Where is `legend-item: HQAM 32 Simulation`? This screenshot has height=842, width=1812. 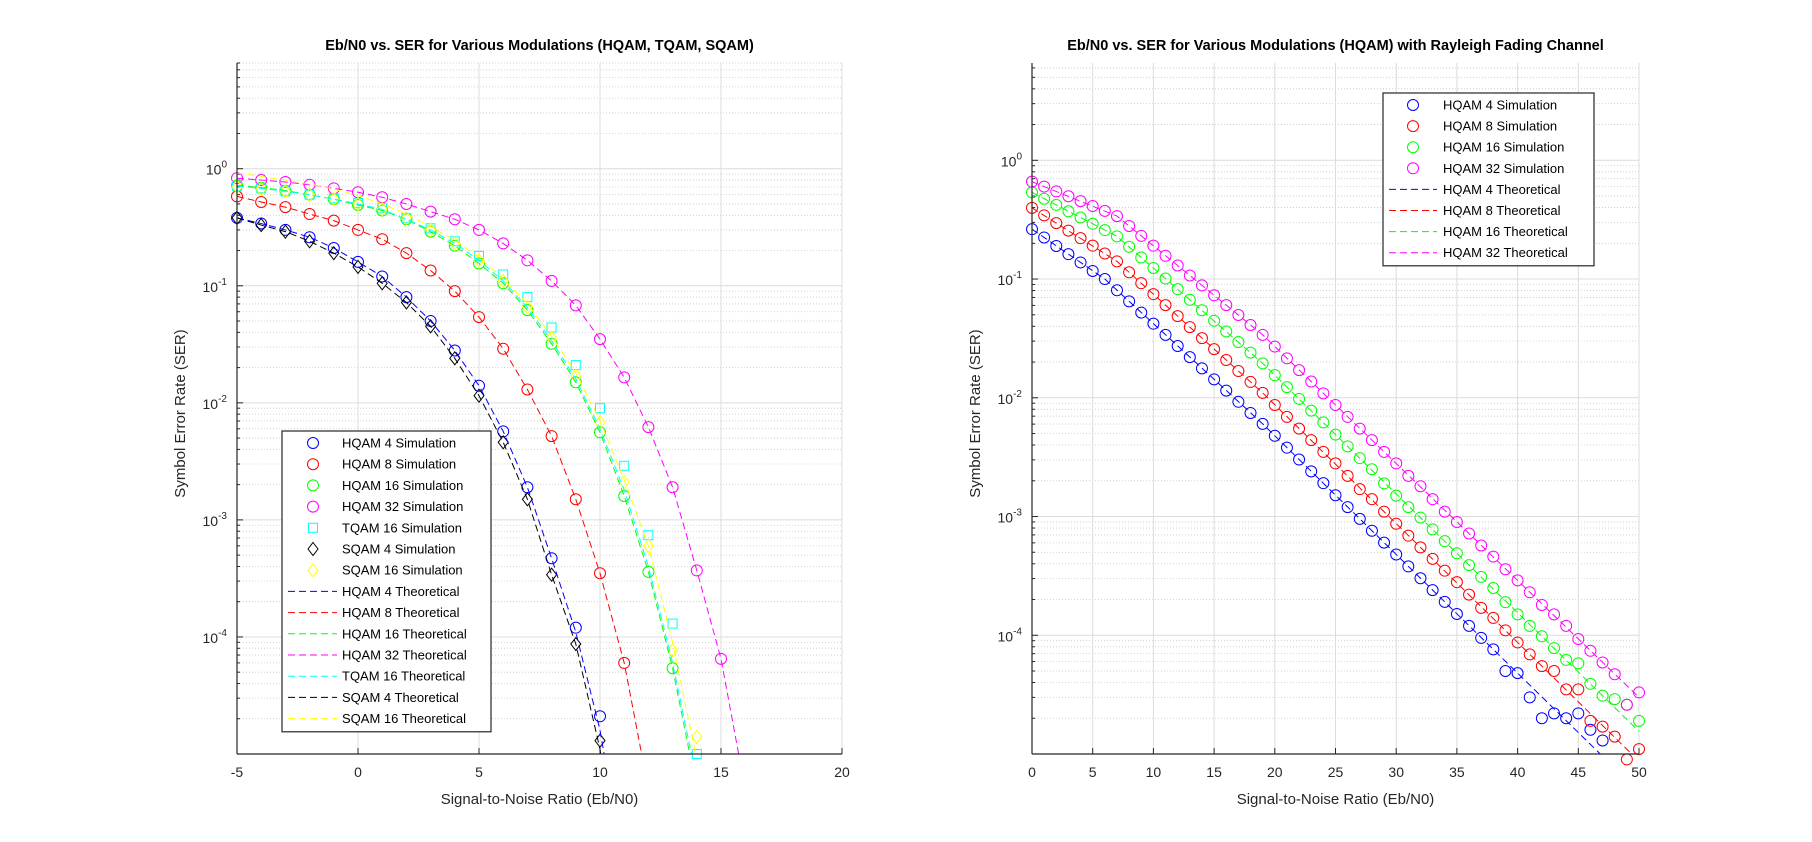 legend-item: HQAM 32 Simulation is located at coordinates (385, 506).